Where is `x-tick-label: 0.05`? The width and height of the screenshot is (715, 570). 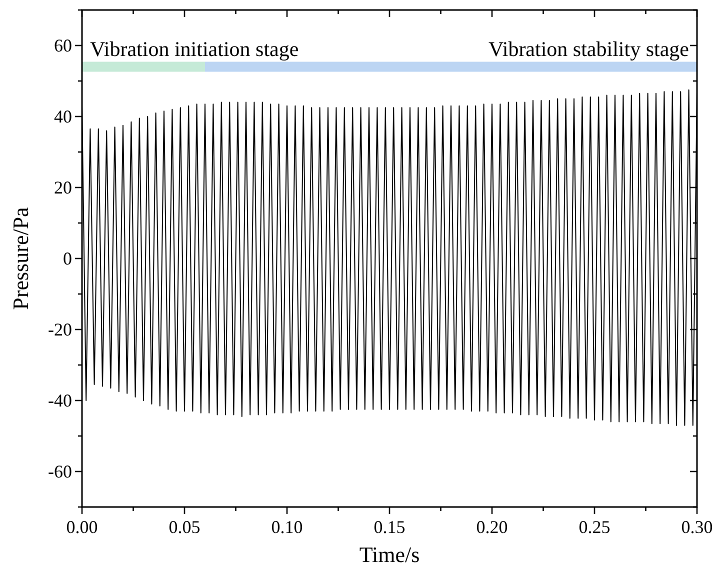 x-tick-label: 0.05 is located at coordinates (184, 527).